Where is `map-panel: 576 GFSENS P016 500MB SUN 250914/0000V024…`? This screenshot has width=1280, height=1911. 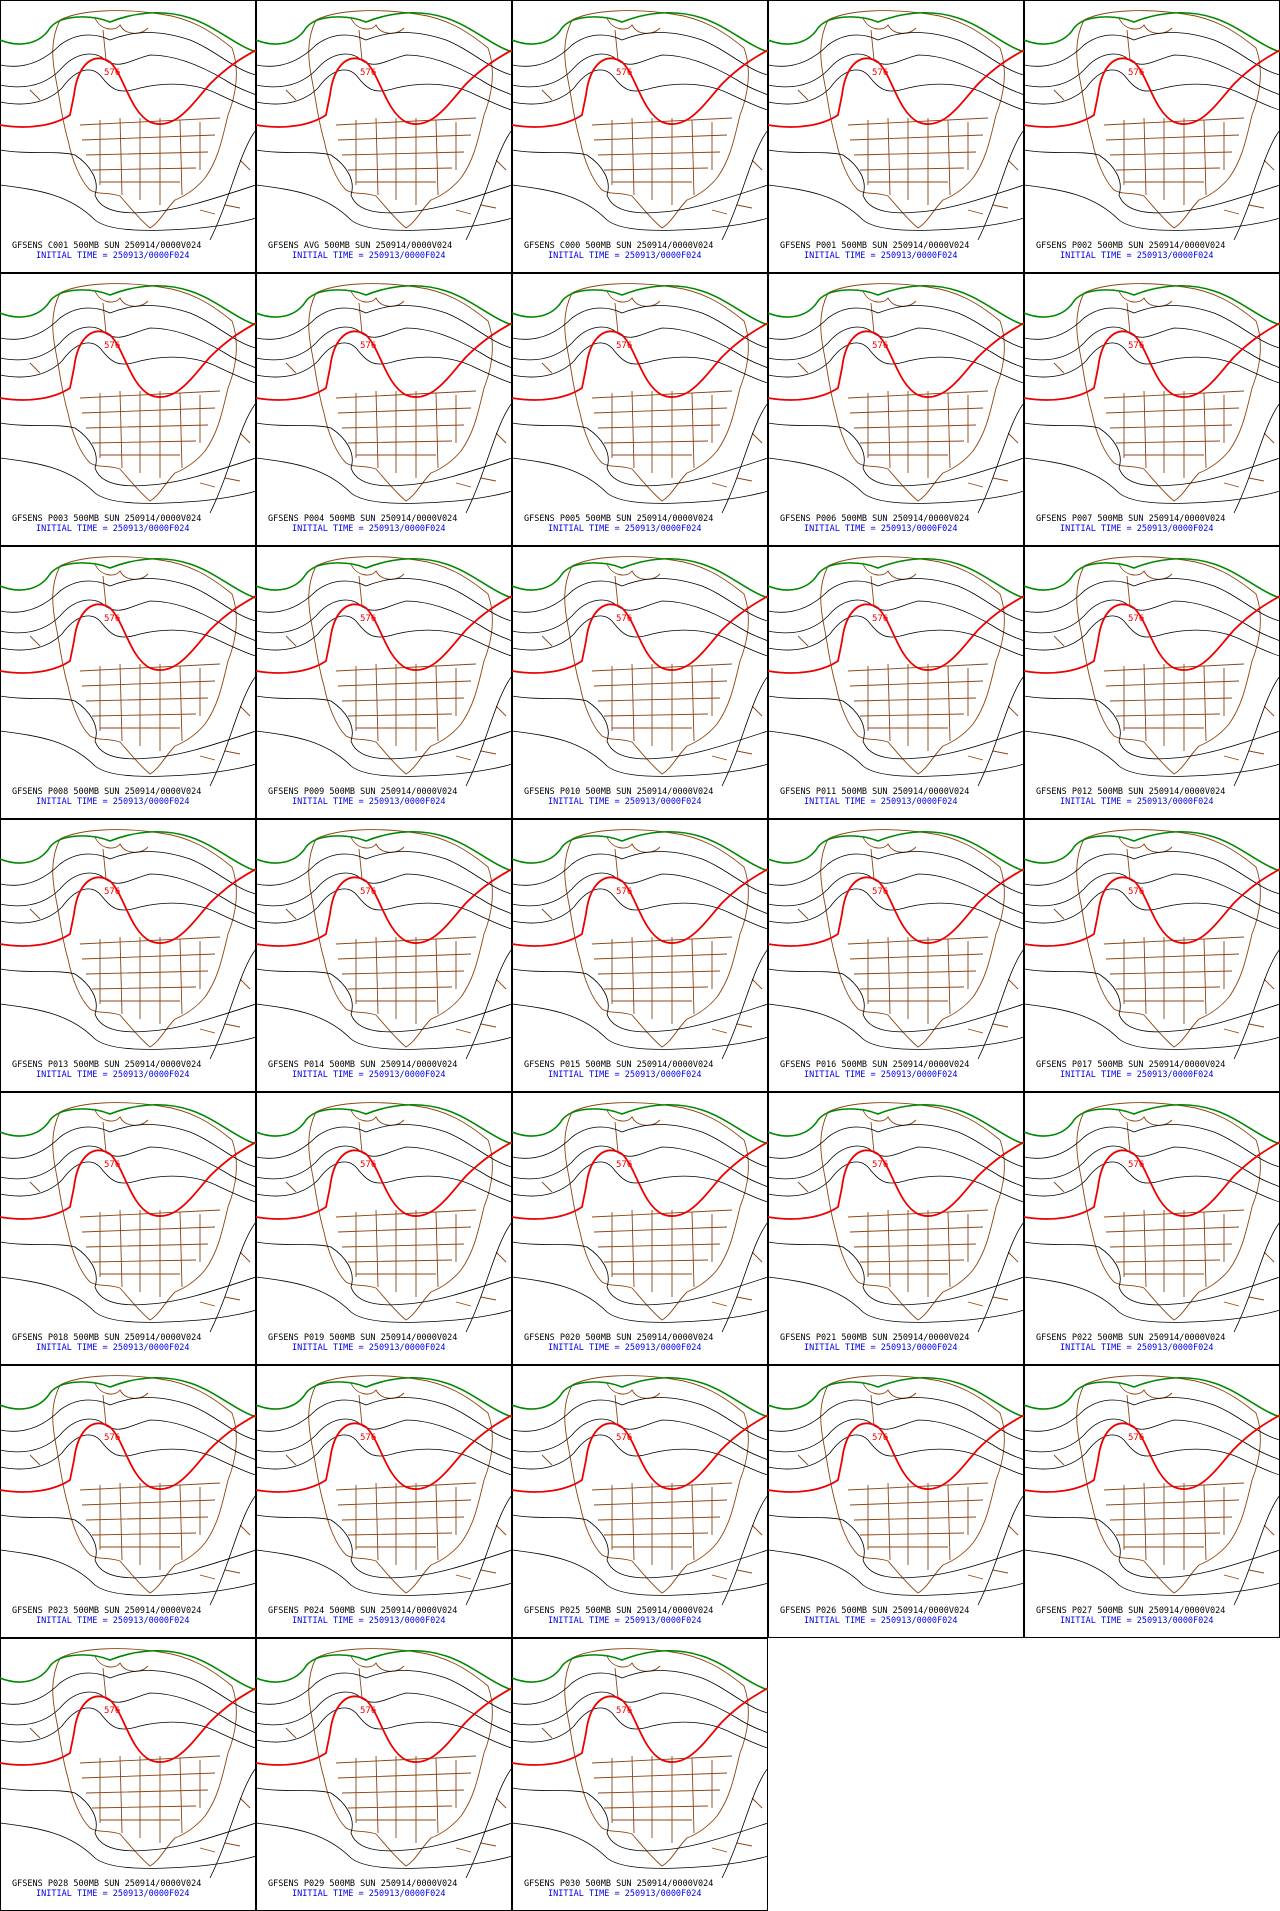
map-panel: 576 GFSENS P016 500MB SUN 250914/0000V024… is located at coordinates (896, 955).